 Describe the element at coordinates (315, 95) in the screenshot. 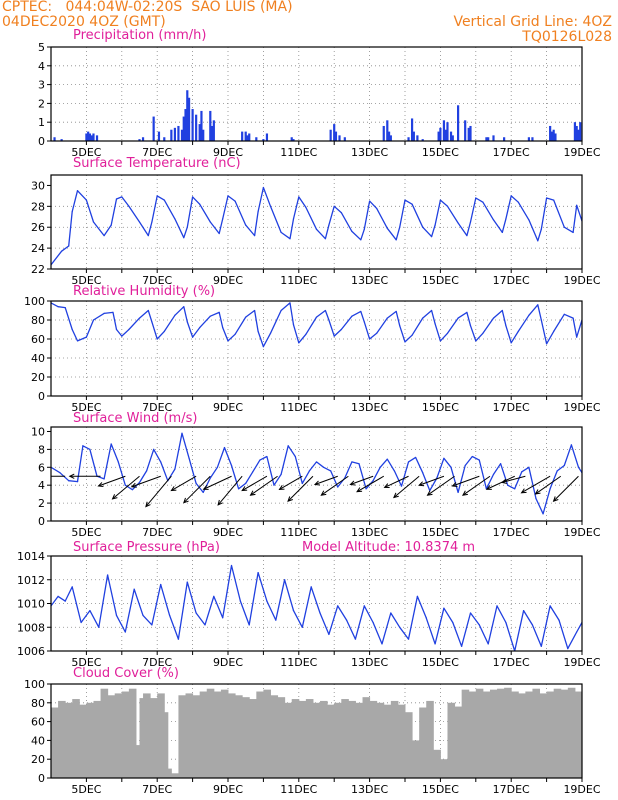

I see `precipitation-panel` at that location.